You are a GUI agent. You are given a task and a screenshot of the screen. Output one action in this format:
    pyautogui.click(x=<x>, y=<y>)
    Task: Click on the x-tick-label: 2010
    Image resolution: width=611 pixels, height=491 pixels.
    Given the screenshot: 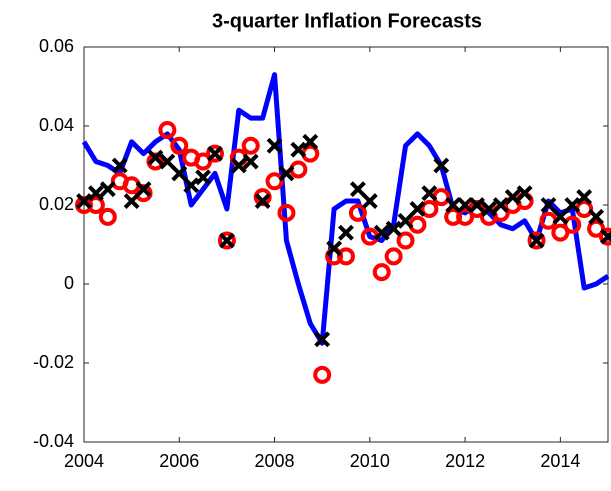 What is the action you would take?
    pyautogui.click(x=370, y=461)
    